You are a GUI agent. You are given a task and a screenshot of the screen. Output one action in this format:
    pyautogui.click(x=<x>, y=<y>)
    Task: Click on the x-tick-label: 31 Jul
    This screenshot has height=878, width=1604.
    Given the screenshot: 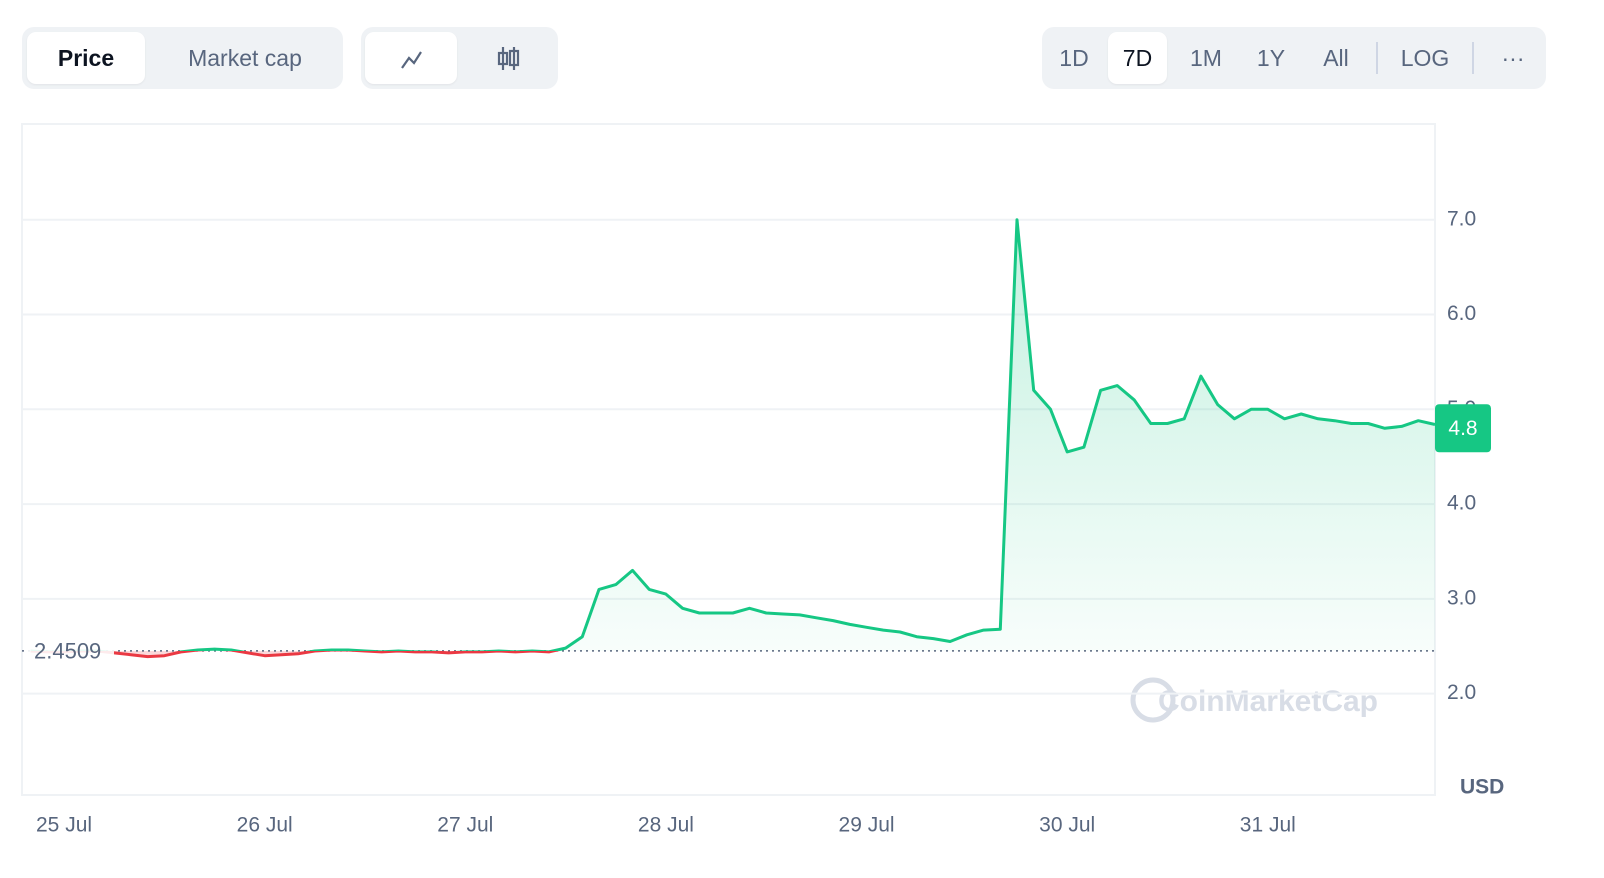 What is the action you would take?
    pyautogui.click(x=1268, y=825)
    